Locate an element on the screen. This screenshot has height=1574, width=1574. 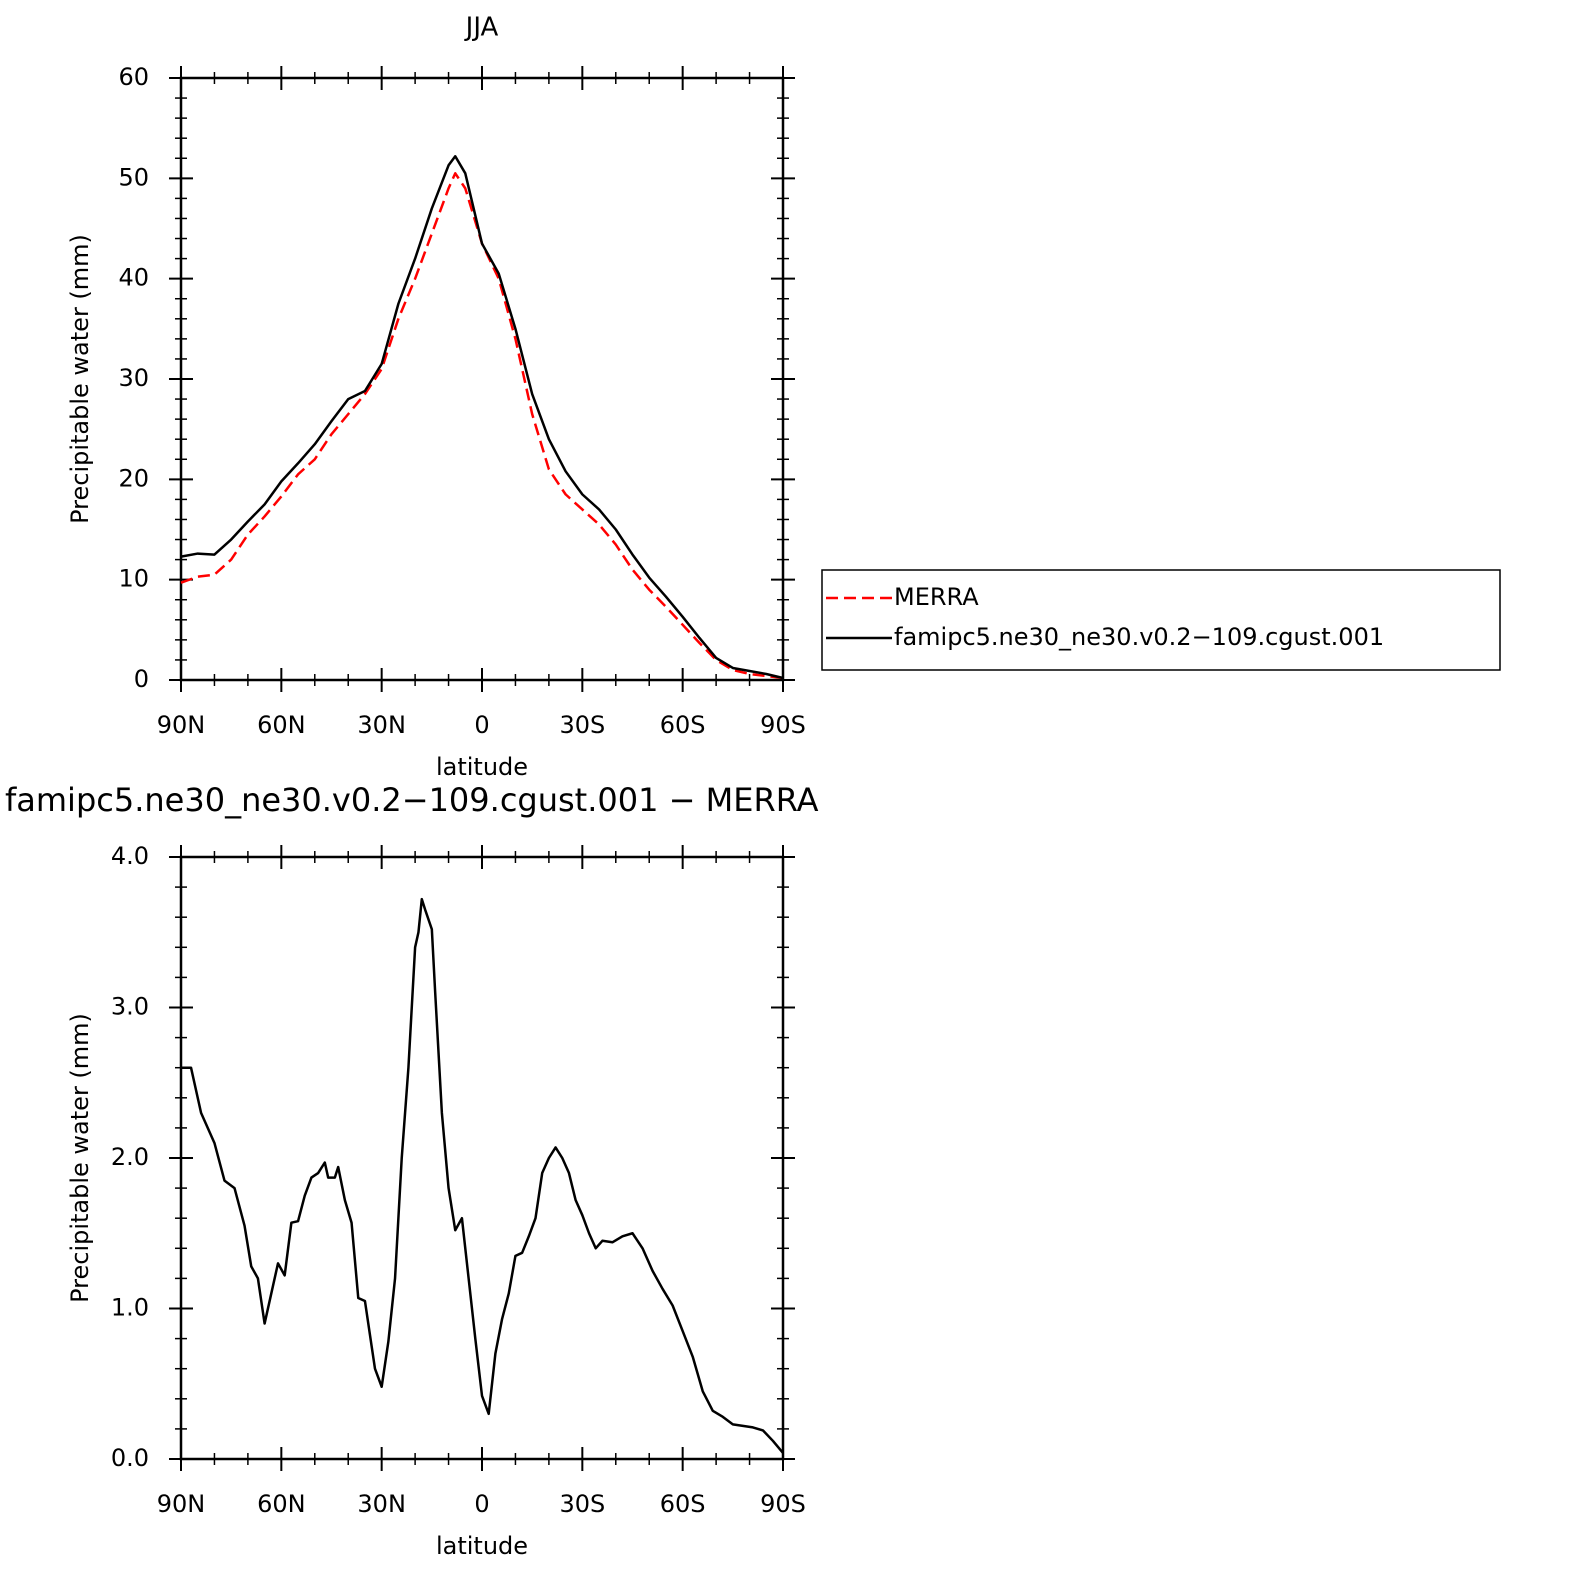
legend-label: MERRA is located at coordinates (936, 597).